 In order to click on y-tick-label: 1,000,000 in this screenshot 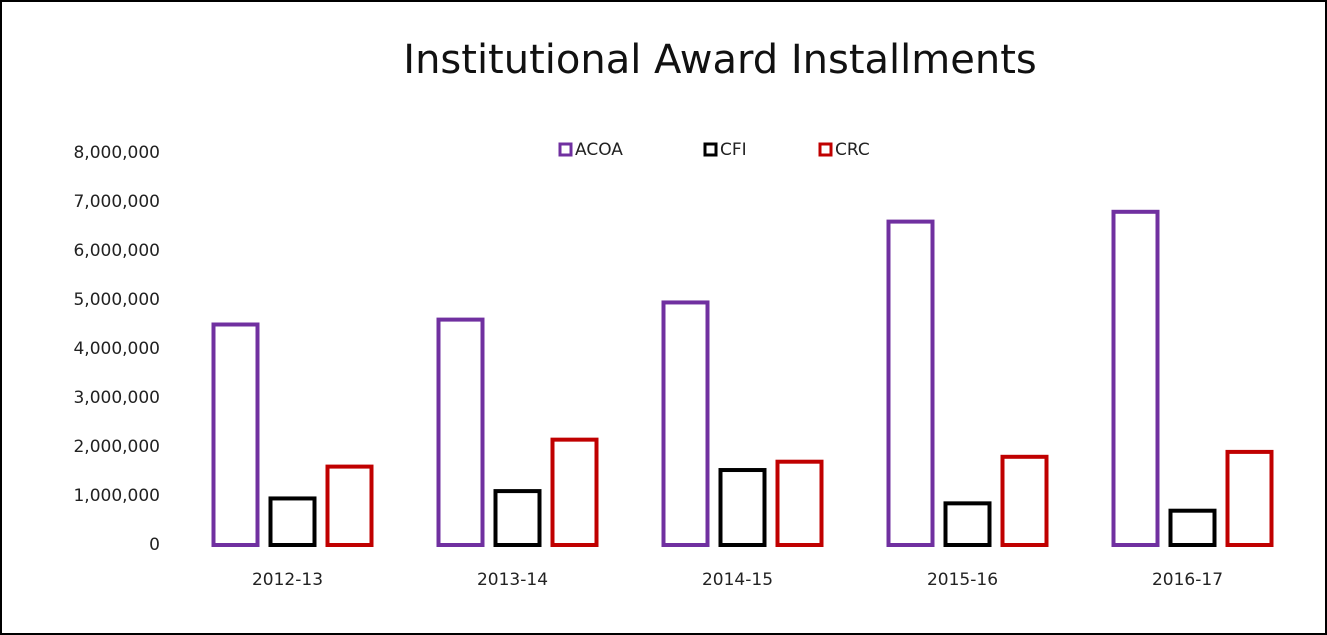, I will do `click(116, 496)`.